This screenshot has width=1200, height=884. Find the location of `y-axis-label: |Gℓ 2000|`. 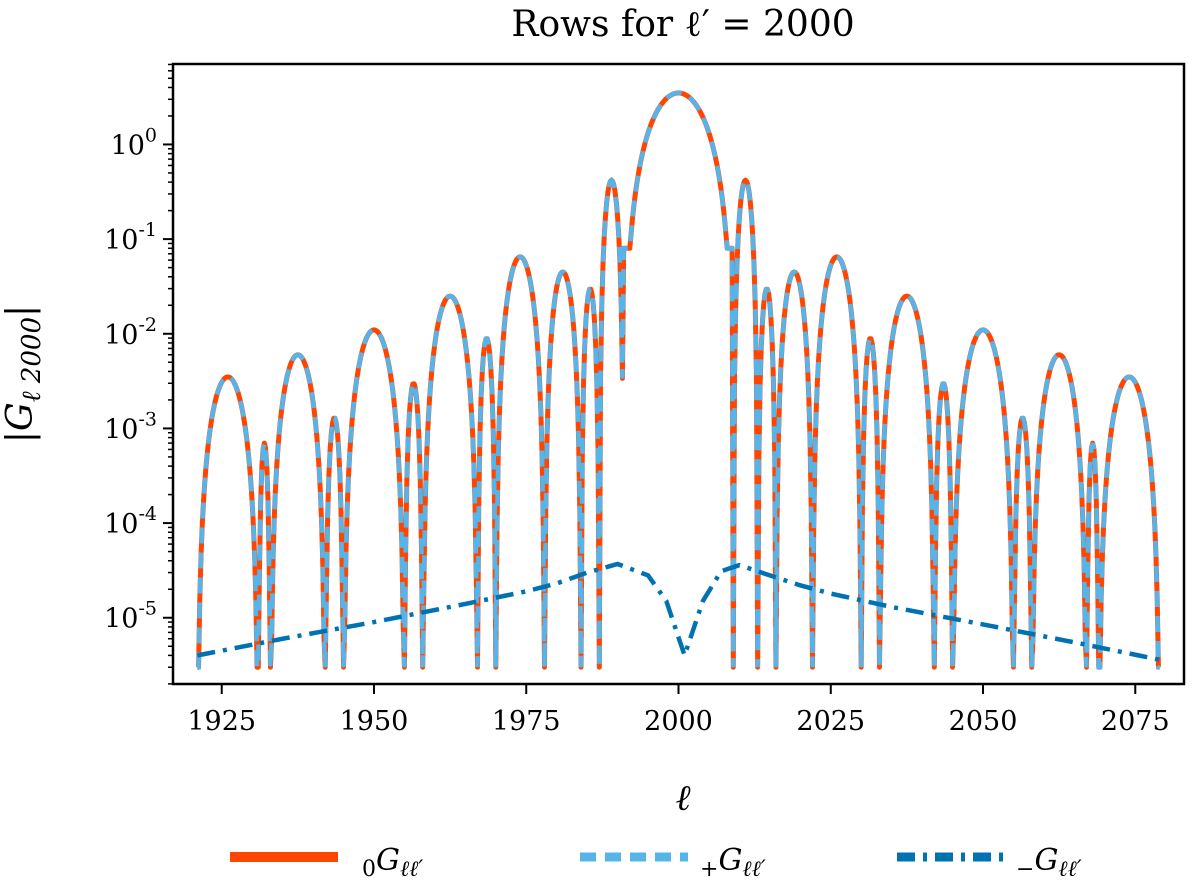

y-axis-label: |Gℓ 2000| is located at coordinates (23, 374).